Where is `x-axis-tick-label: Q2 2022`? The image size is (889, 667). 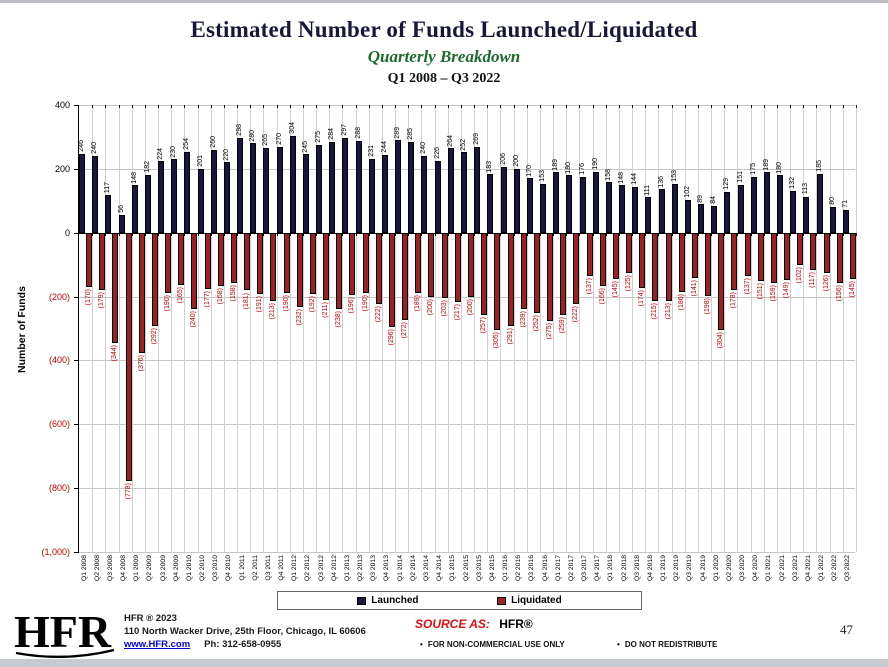
x-axis-tick-label: Q2 2022 is located at coordinates (835, 568).